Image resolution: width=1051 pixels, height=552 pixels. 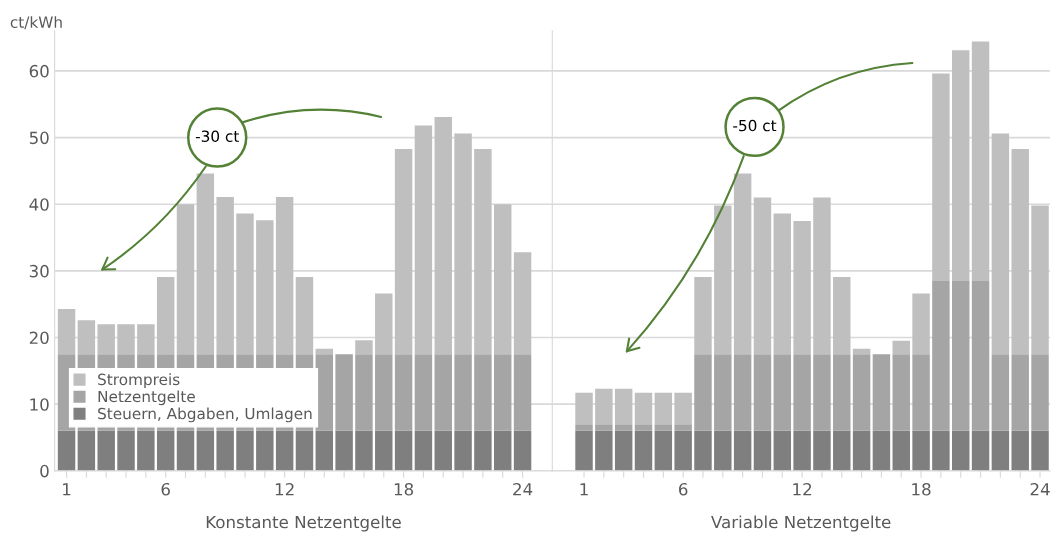 I want to click on y-axis-title: ct/kWh, so click(x=36, y=23).